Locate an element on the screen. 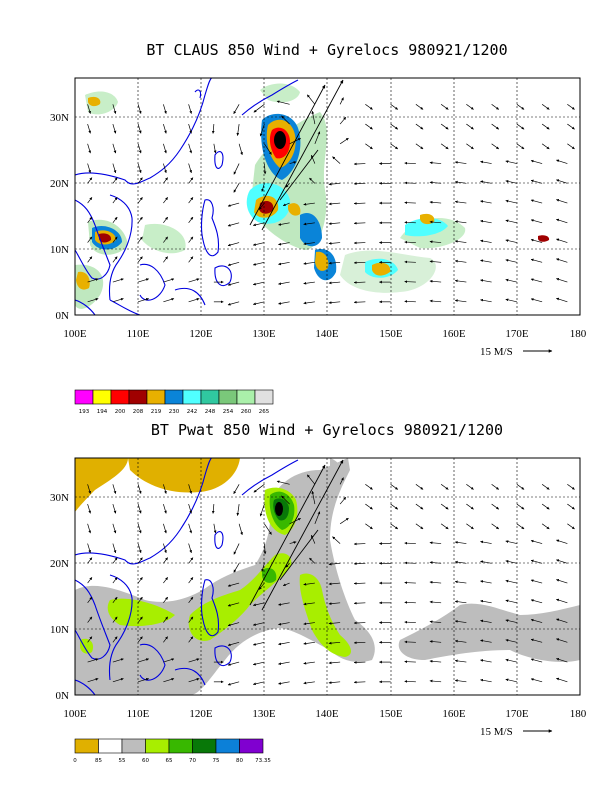 Image resolution: width=612 pixels, height=792 pixels. x-tick-label: 170E is located at coordinates (517, 714).